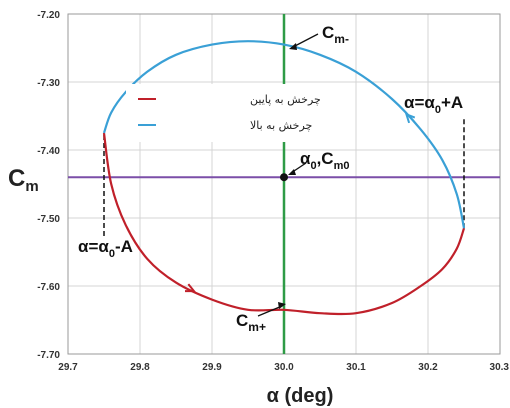  I want to click on center-point, so click(284, 177).